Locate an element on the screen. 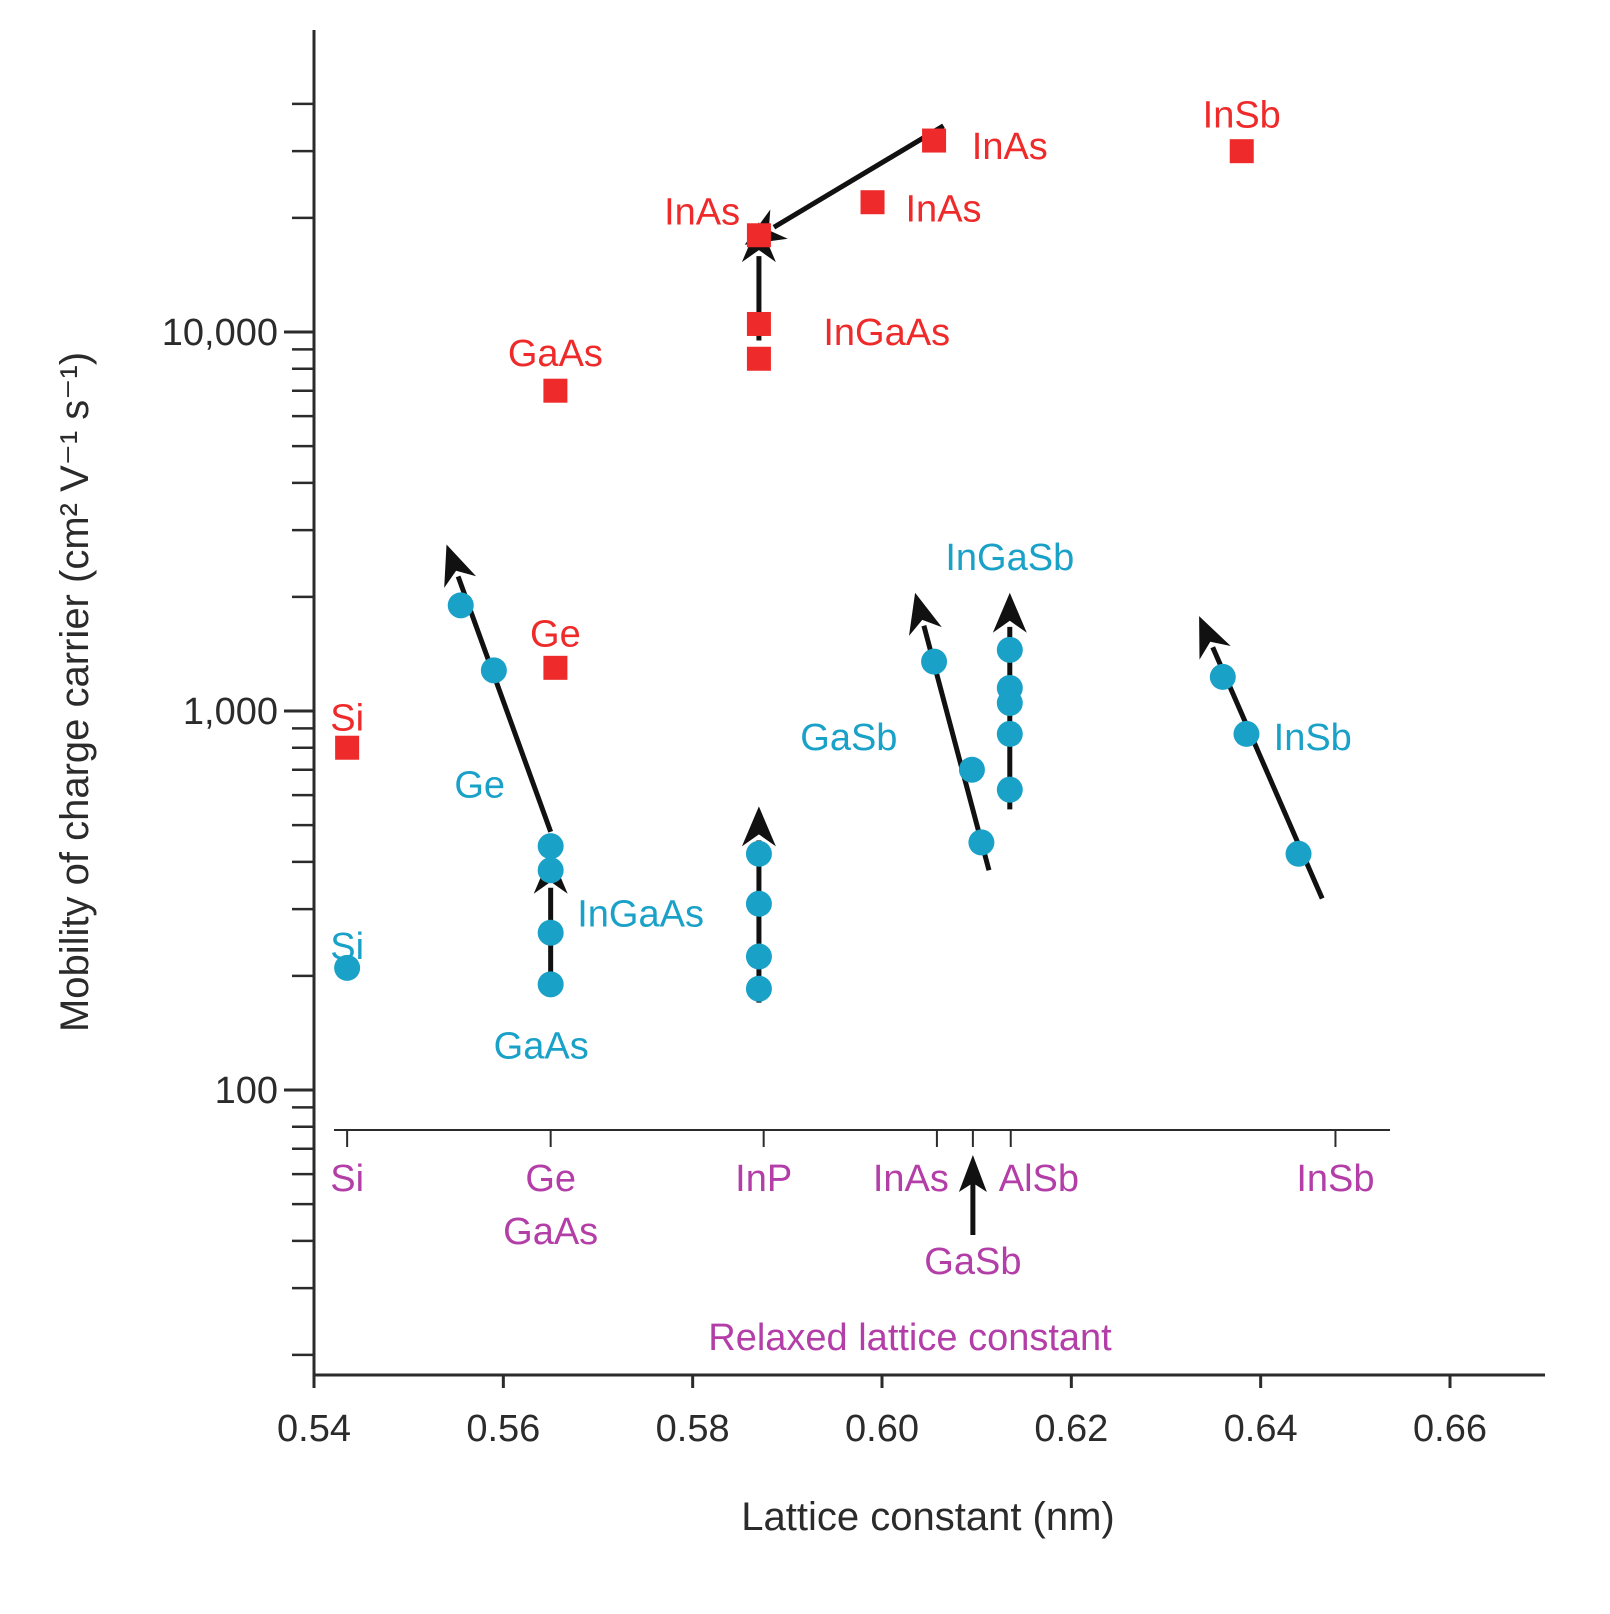 Image resolution: width=1610 pixels, height=1614 pixels. y-axis-title: Mobility of charge carrier (cm² V⁻¹ s⁻¹) is located at coordinates (75, 692).